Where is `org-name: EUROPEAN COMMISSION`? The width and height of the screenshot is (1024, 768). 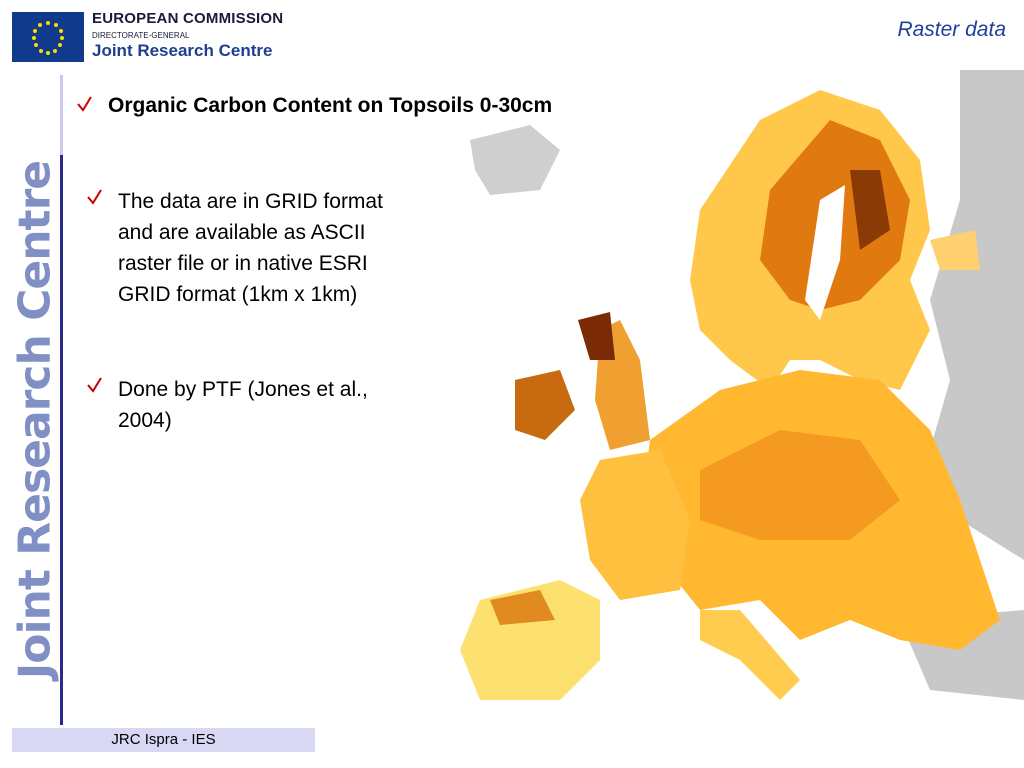
org-name: EUROPEAN COMMISSION is located at coordinates (188, 18).